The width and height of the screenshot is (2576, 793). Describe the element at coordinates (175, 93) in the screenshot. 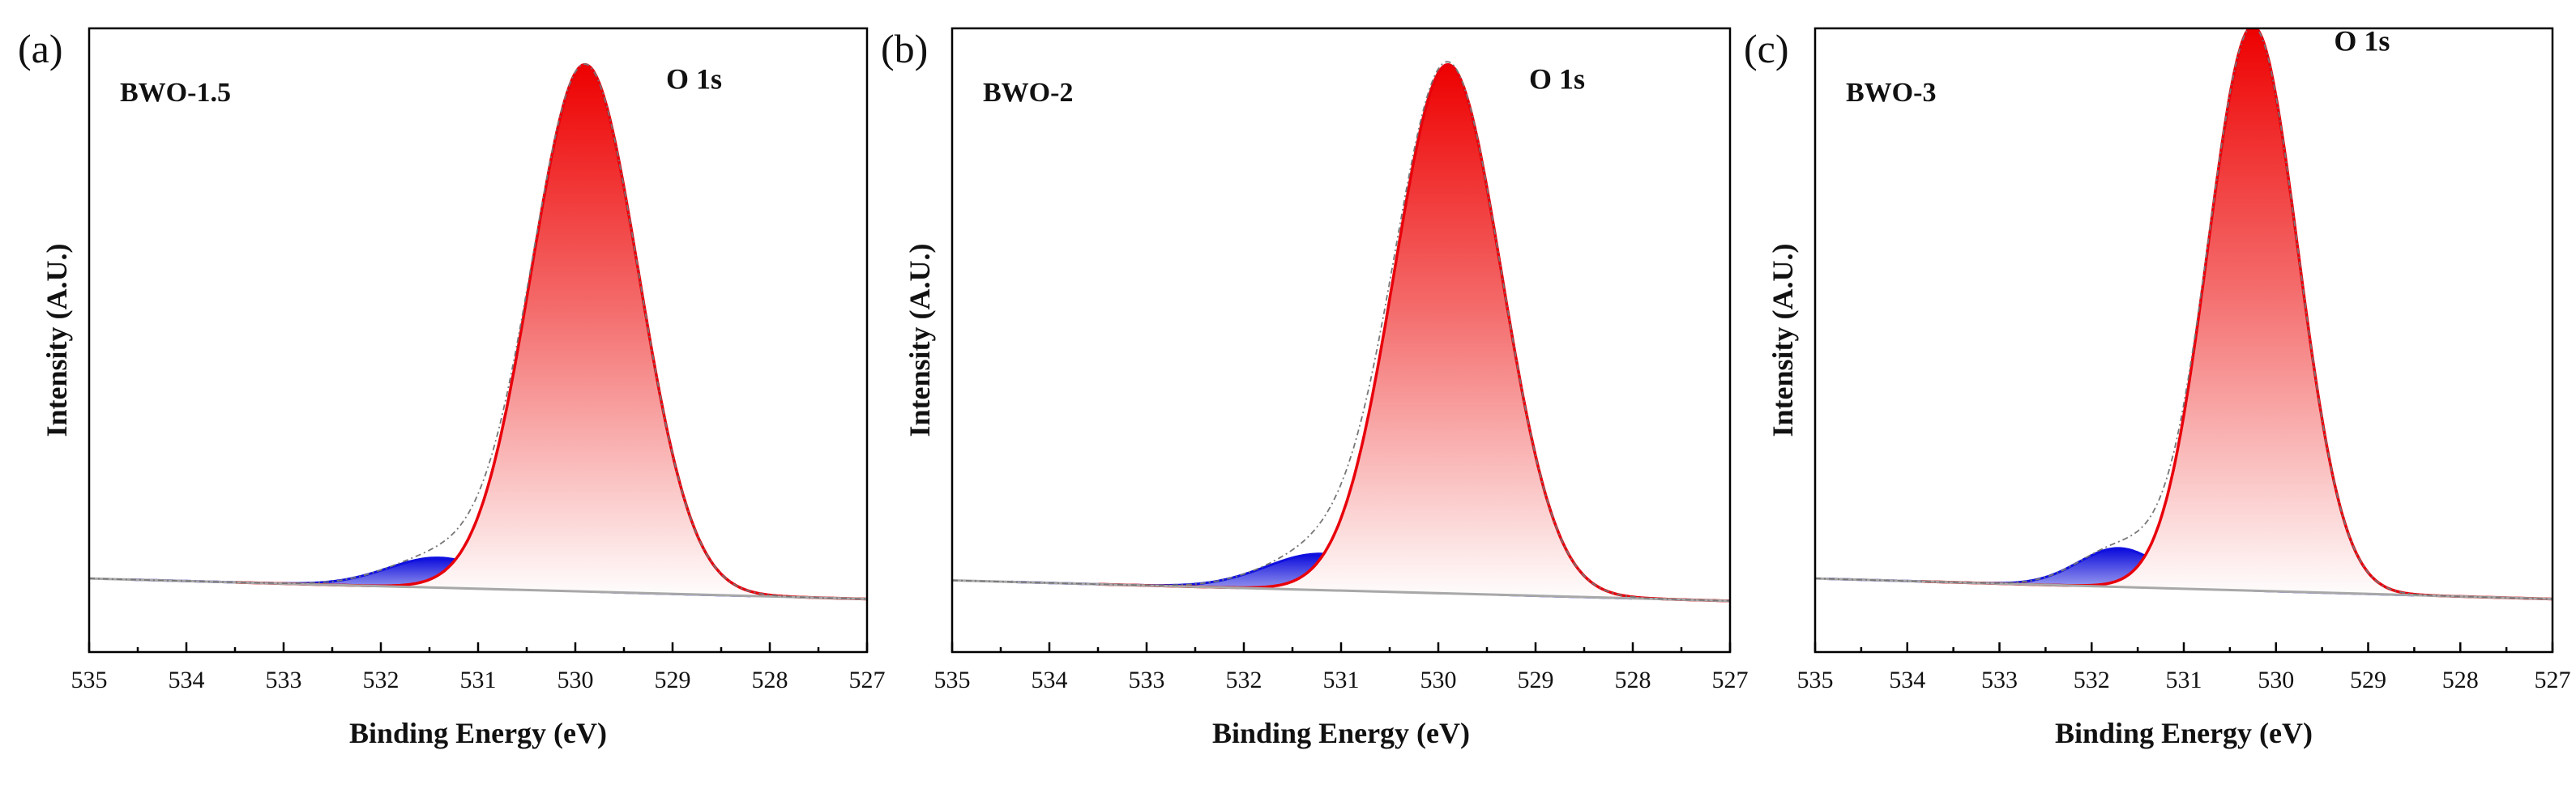

I see `sample-label: BWO-1.5` at that location.